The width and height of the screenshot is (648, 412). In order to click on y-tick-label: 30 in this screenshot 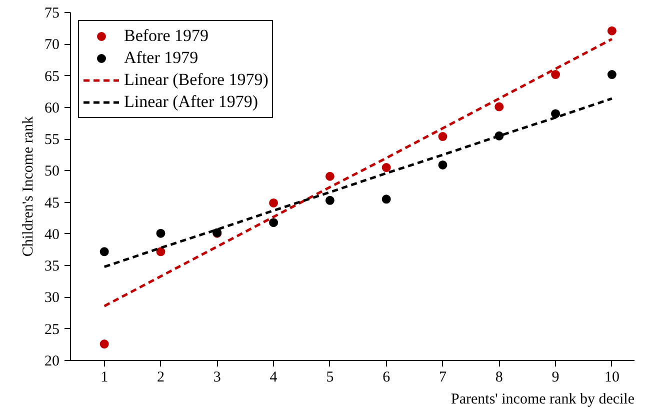, I will do `click(52, 298)`.